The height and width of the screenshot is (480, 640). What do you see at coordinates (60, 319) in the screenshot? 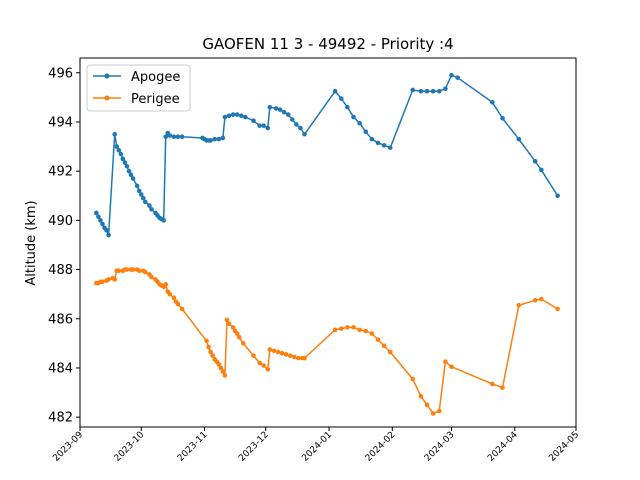
I see `y-tick-label: 486` at bounding box center [60, 319].